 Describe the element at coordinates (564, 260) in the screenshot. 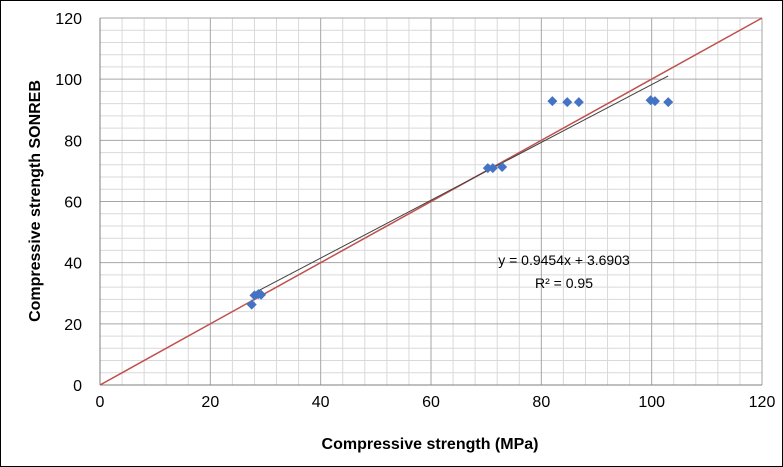

I see `regression-equation: y = 0.9454x + 3.6903` at that location.